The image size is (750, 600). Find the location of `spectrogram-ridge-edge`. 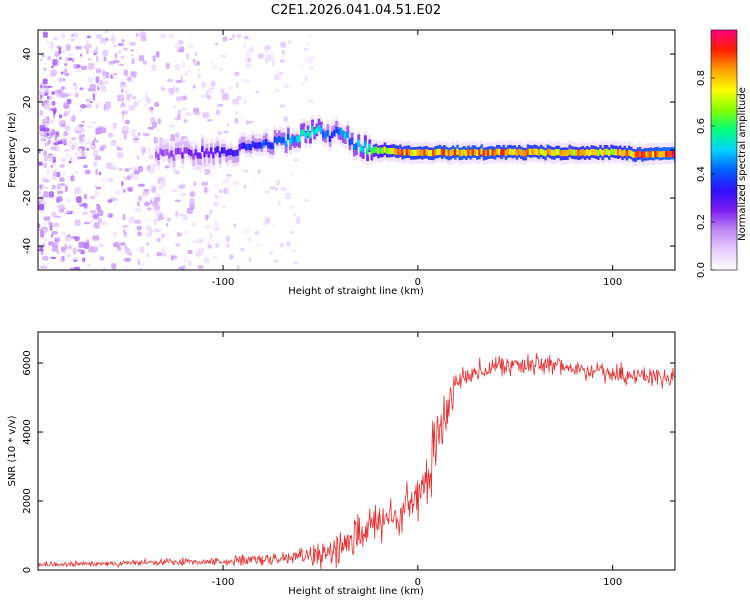

spectrogram-ridge-edge is located at coordinates (275, 136).